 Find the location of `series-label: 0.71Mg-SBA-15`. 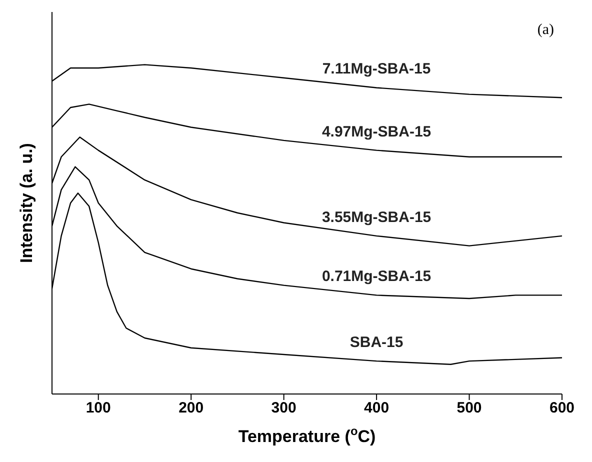

series-label: 0.71Mg-SBA-15 is located at coordinates (377, 277).